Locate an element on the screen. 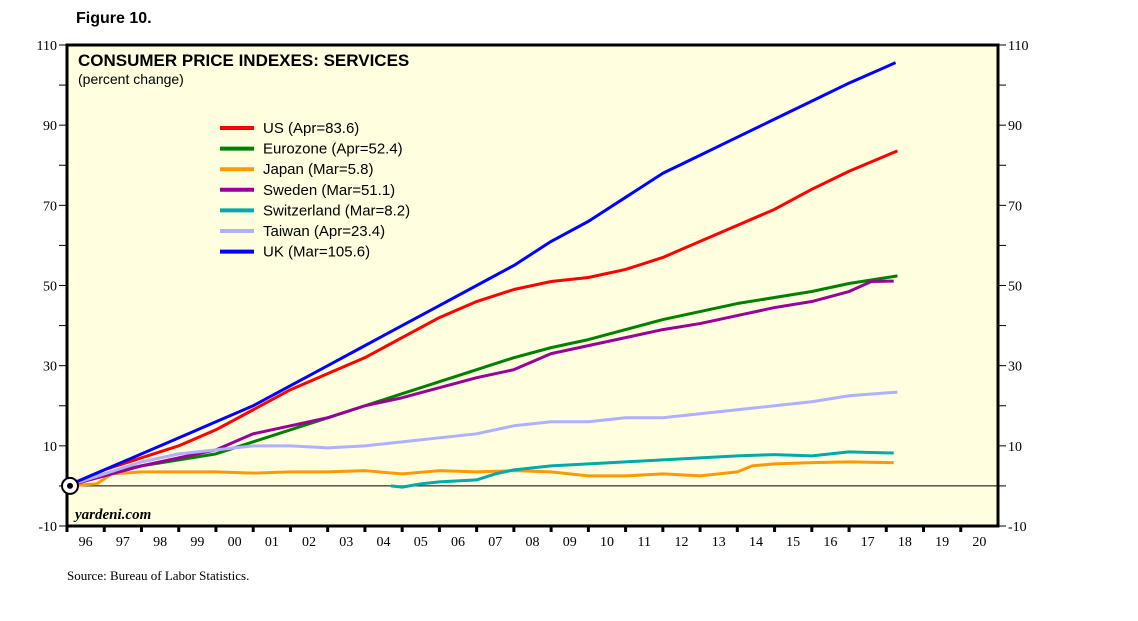 This screenshot has height=621, width=1138. x-tick-label: 19 is located at coordinates (942, 542).